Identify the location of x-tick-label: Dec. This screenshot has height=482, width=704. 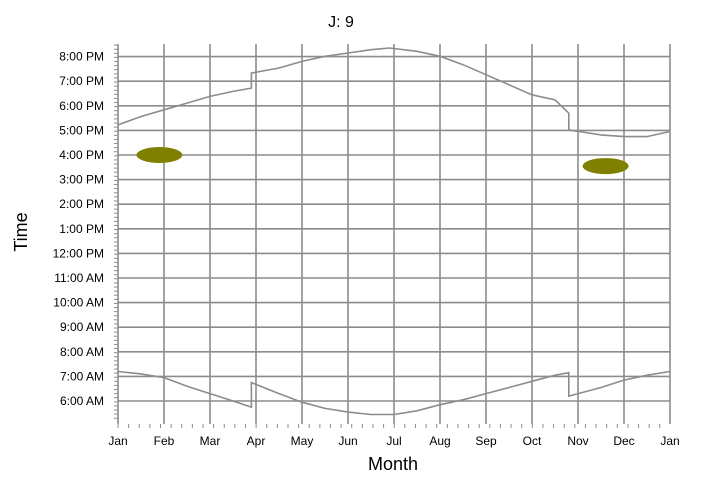
(623, 441).